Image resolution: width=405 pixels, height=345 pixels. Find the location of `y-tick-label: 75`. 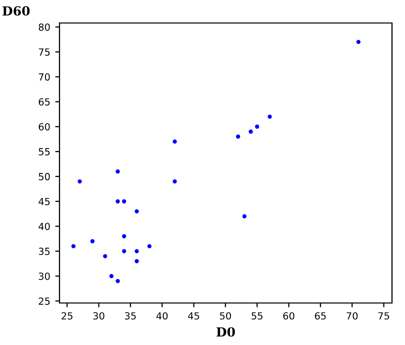

y-tick-label: 75 is located at coordinates (44, 52).